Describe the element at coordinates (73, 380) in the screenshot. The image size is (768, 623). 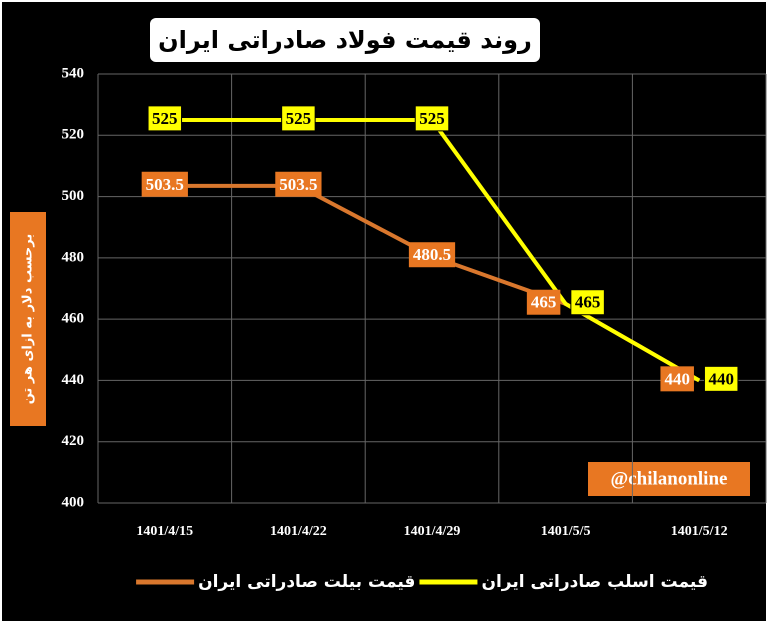
I see `y-tick-label: 440` at that location.